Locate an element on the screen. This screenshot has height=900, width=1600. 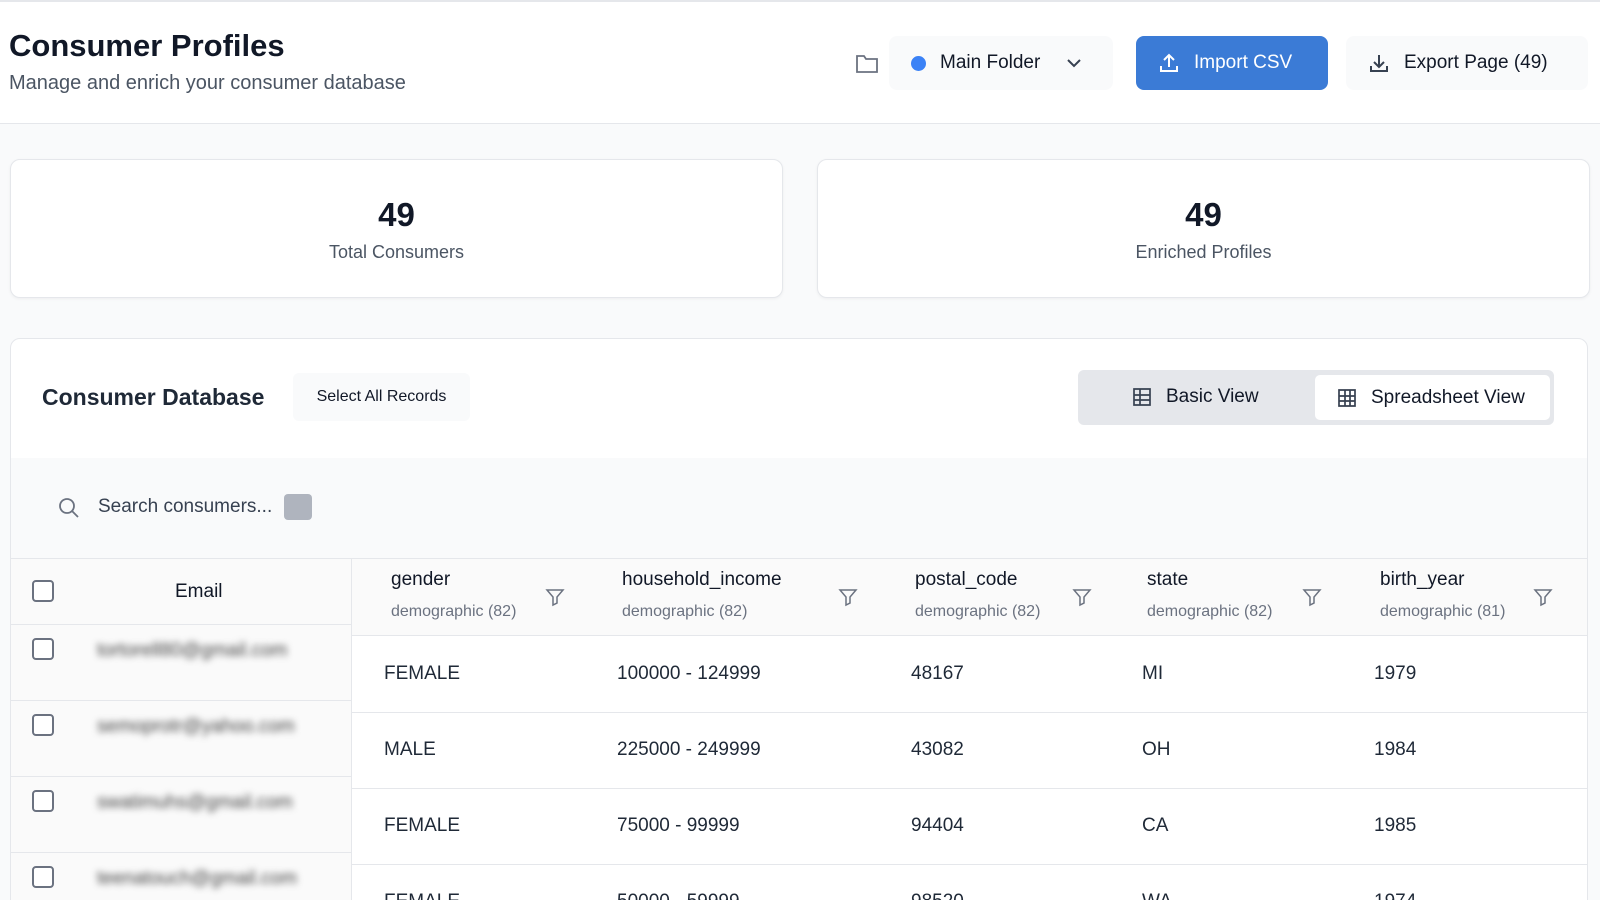
email: teenatouch@gmail.com is located at coordinates (197, 878).